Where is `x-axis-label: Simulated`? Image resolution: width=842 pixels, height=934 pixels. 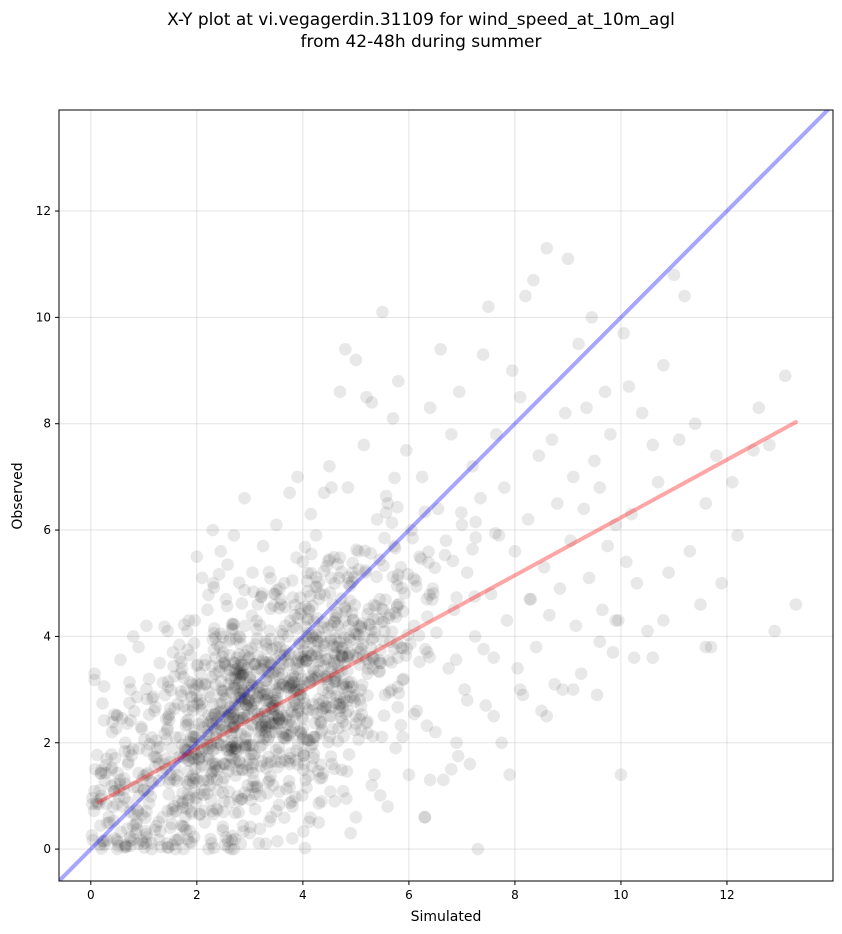 x-axis-label: Simulated is located at coordinates (446, 917).